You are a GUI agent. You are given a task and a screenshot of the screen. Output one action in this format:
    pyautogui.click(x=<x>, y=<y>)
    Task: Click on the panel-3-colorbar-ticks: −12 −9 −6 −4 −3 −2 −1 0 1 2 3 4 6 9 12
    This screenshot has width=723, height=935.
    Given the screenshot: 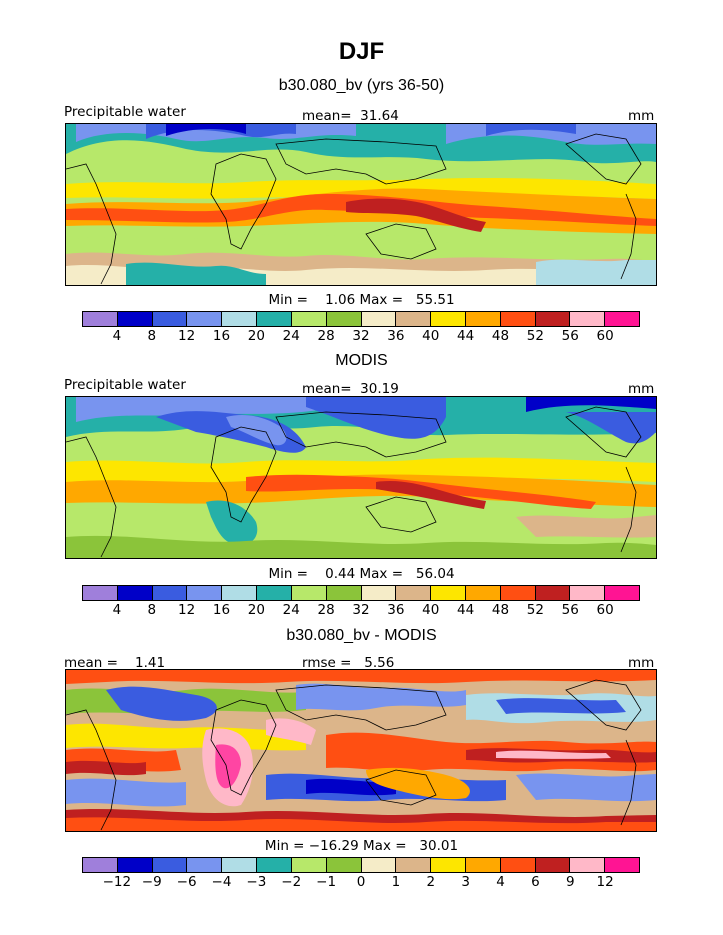 What is the action you would take?
    pyautogui.click(x=361, y=883)
    